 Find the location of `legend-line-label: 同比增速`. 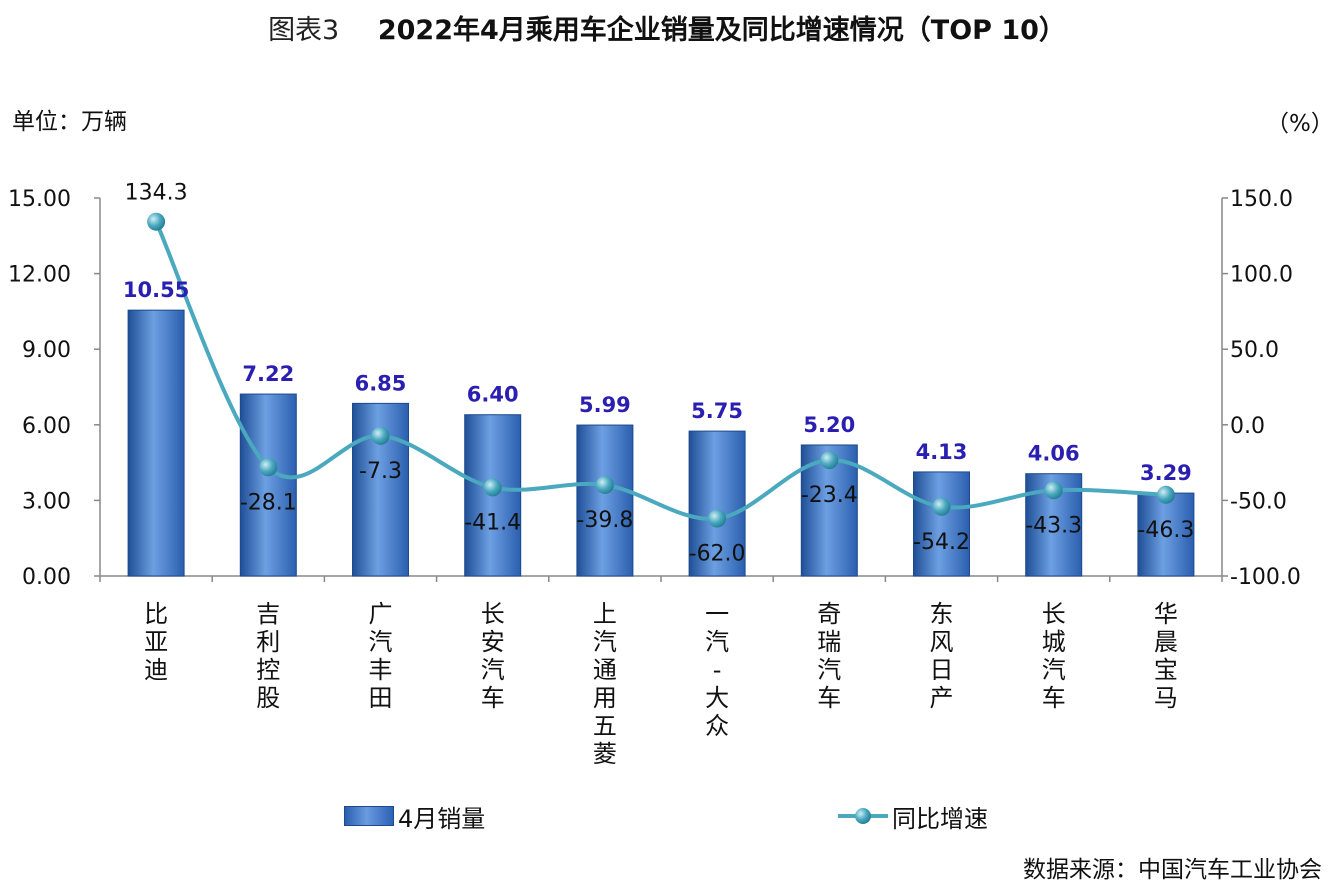

legend-line-label: 同比增速 is located at coordinates (940, 818).